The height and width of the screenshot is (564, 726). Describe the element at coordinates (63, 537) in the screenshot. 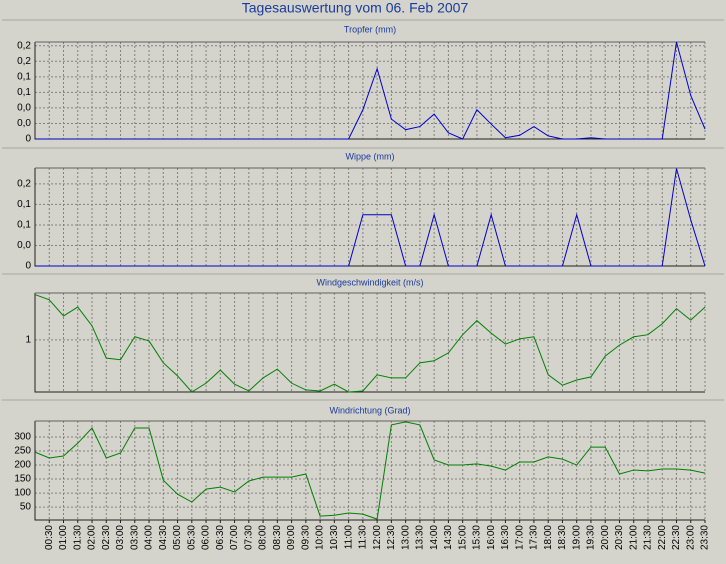

I see `x-tick-label: 01:00` at that location.